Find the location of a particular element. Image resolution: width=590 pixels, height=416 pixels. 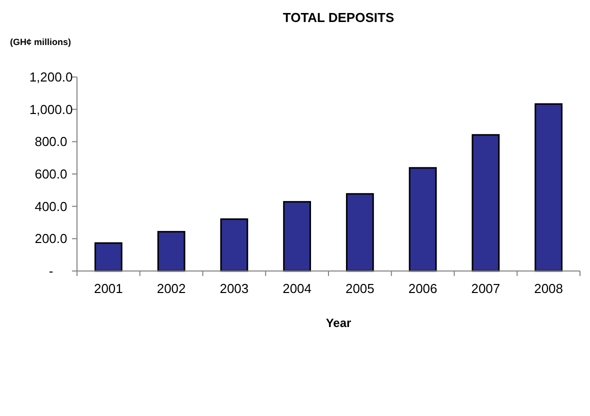

x-tick-label: 2001 is located at coordinates (108, 288).